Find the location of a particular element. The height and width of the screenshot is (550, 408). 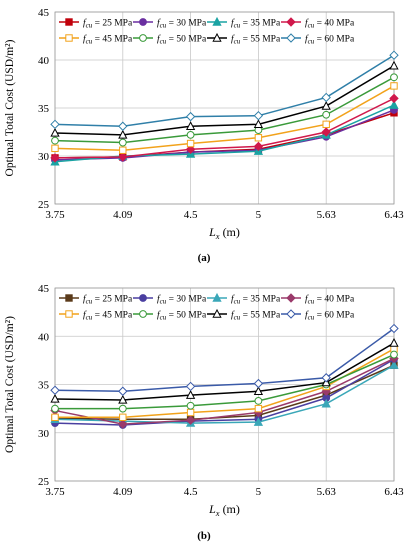

legend-entry: fcu = 50 MPa is located at coordinates (170, 40).